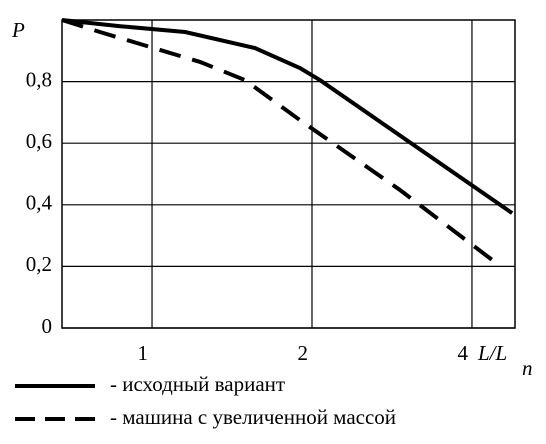  Describe the element at coordinates (47, 326) in the screenshot. I see `y-tick-label: 0` at that location.